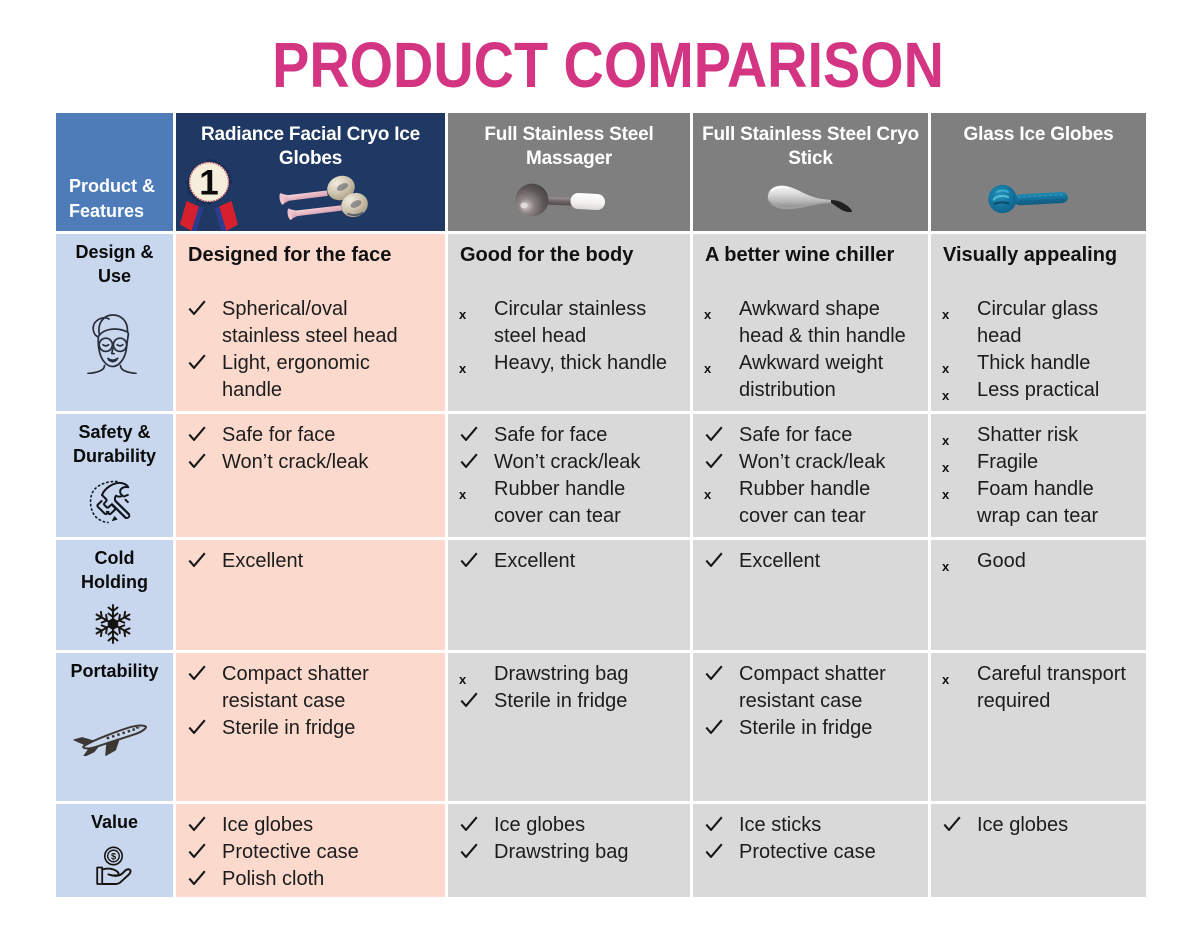  What do you see at coordinates (208, 183) in the screenshot?
I see `svg-text: 1` at bounding box center [208, 183].